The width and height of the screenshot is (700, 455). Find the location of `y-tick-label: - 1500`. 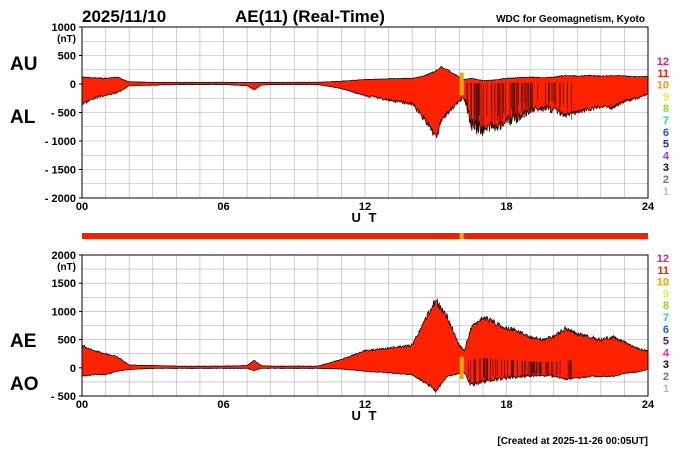

y-tick-label: - 1500 is located at coordinates (60, 171).